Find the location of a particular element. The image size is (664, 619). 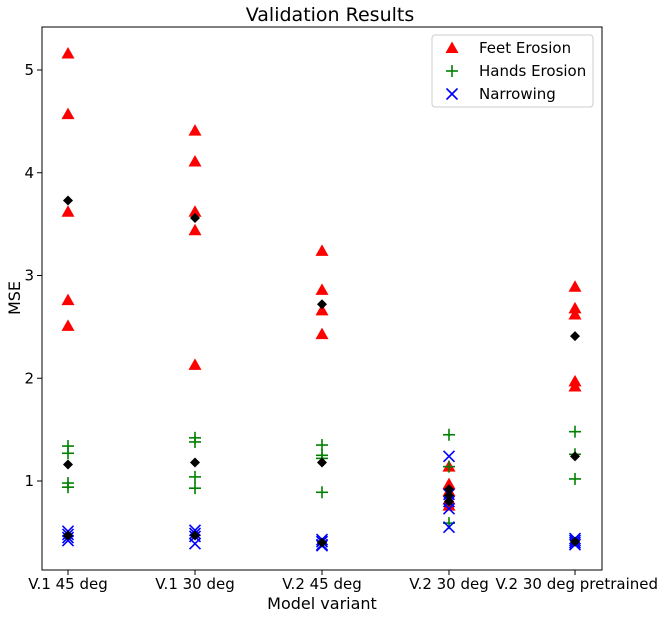

x-tick-label: V.1 45 deg is located at coordinates (68, 584).